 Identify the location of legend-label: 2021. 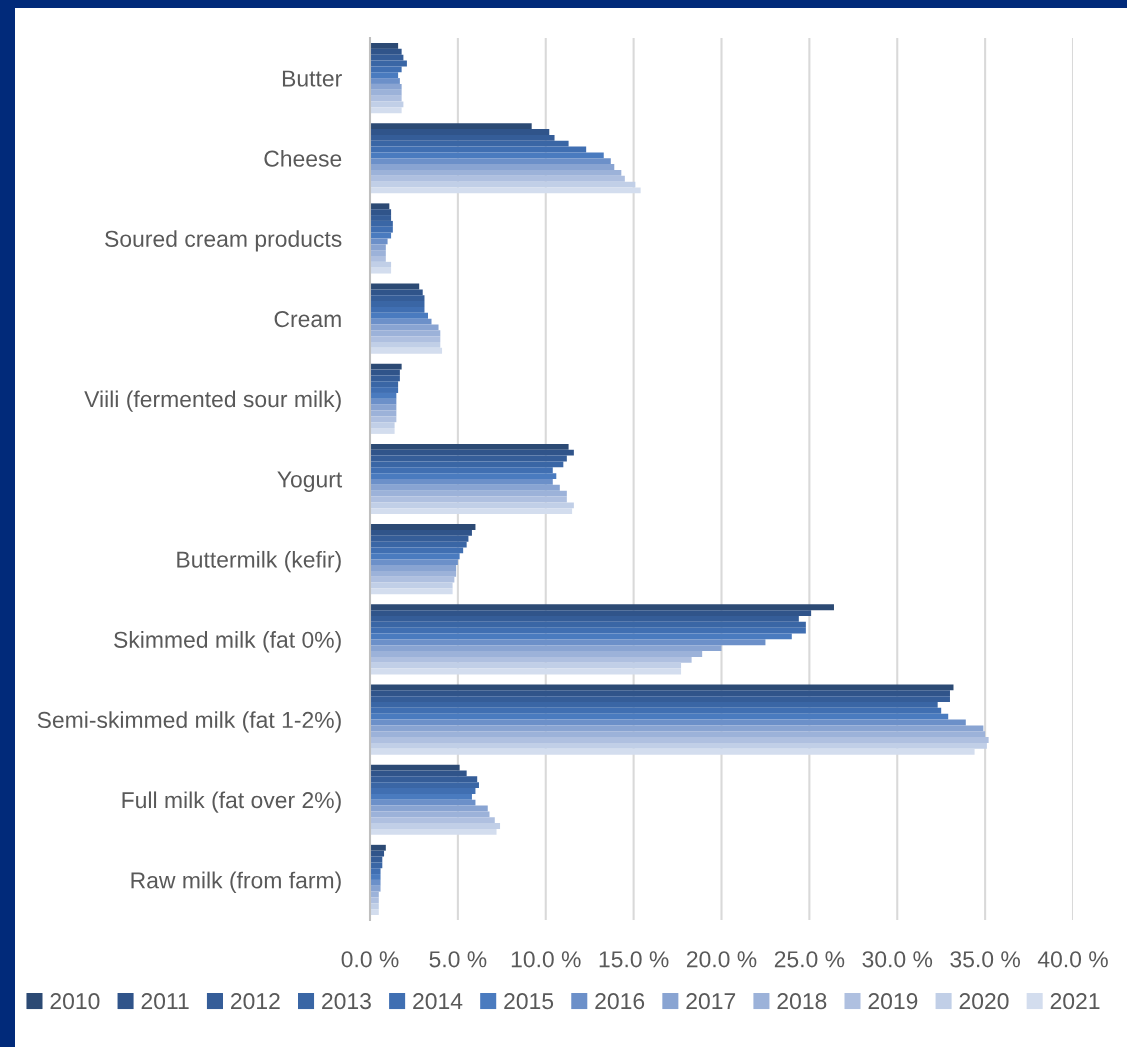
(1075, 1001).